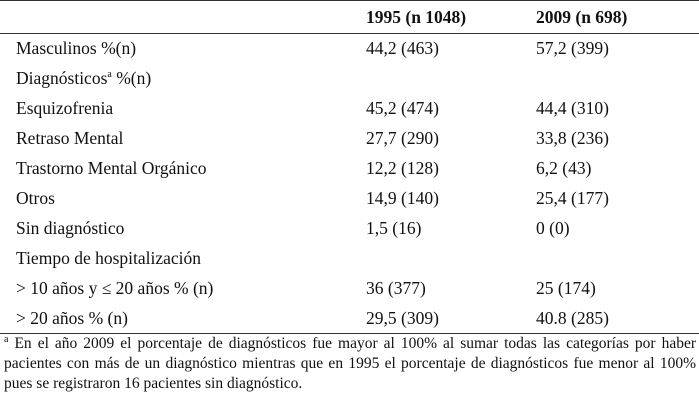  Describe the element at coordinates (183, 17) in the screenshot. I see `header-cell-label` at that location.